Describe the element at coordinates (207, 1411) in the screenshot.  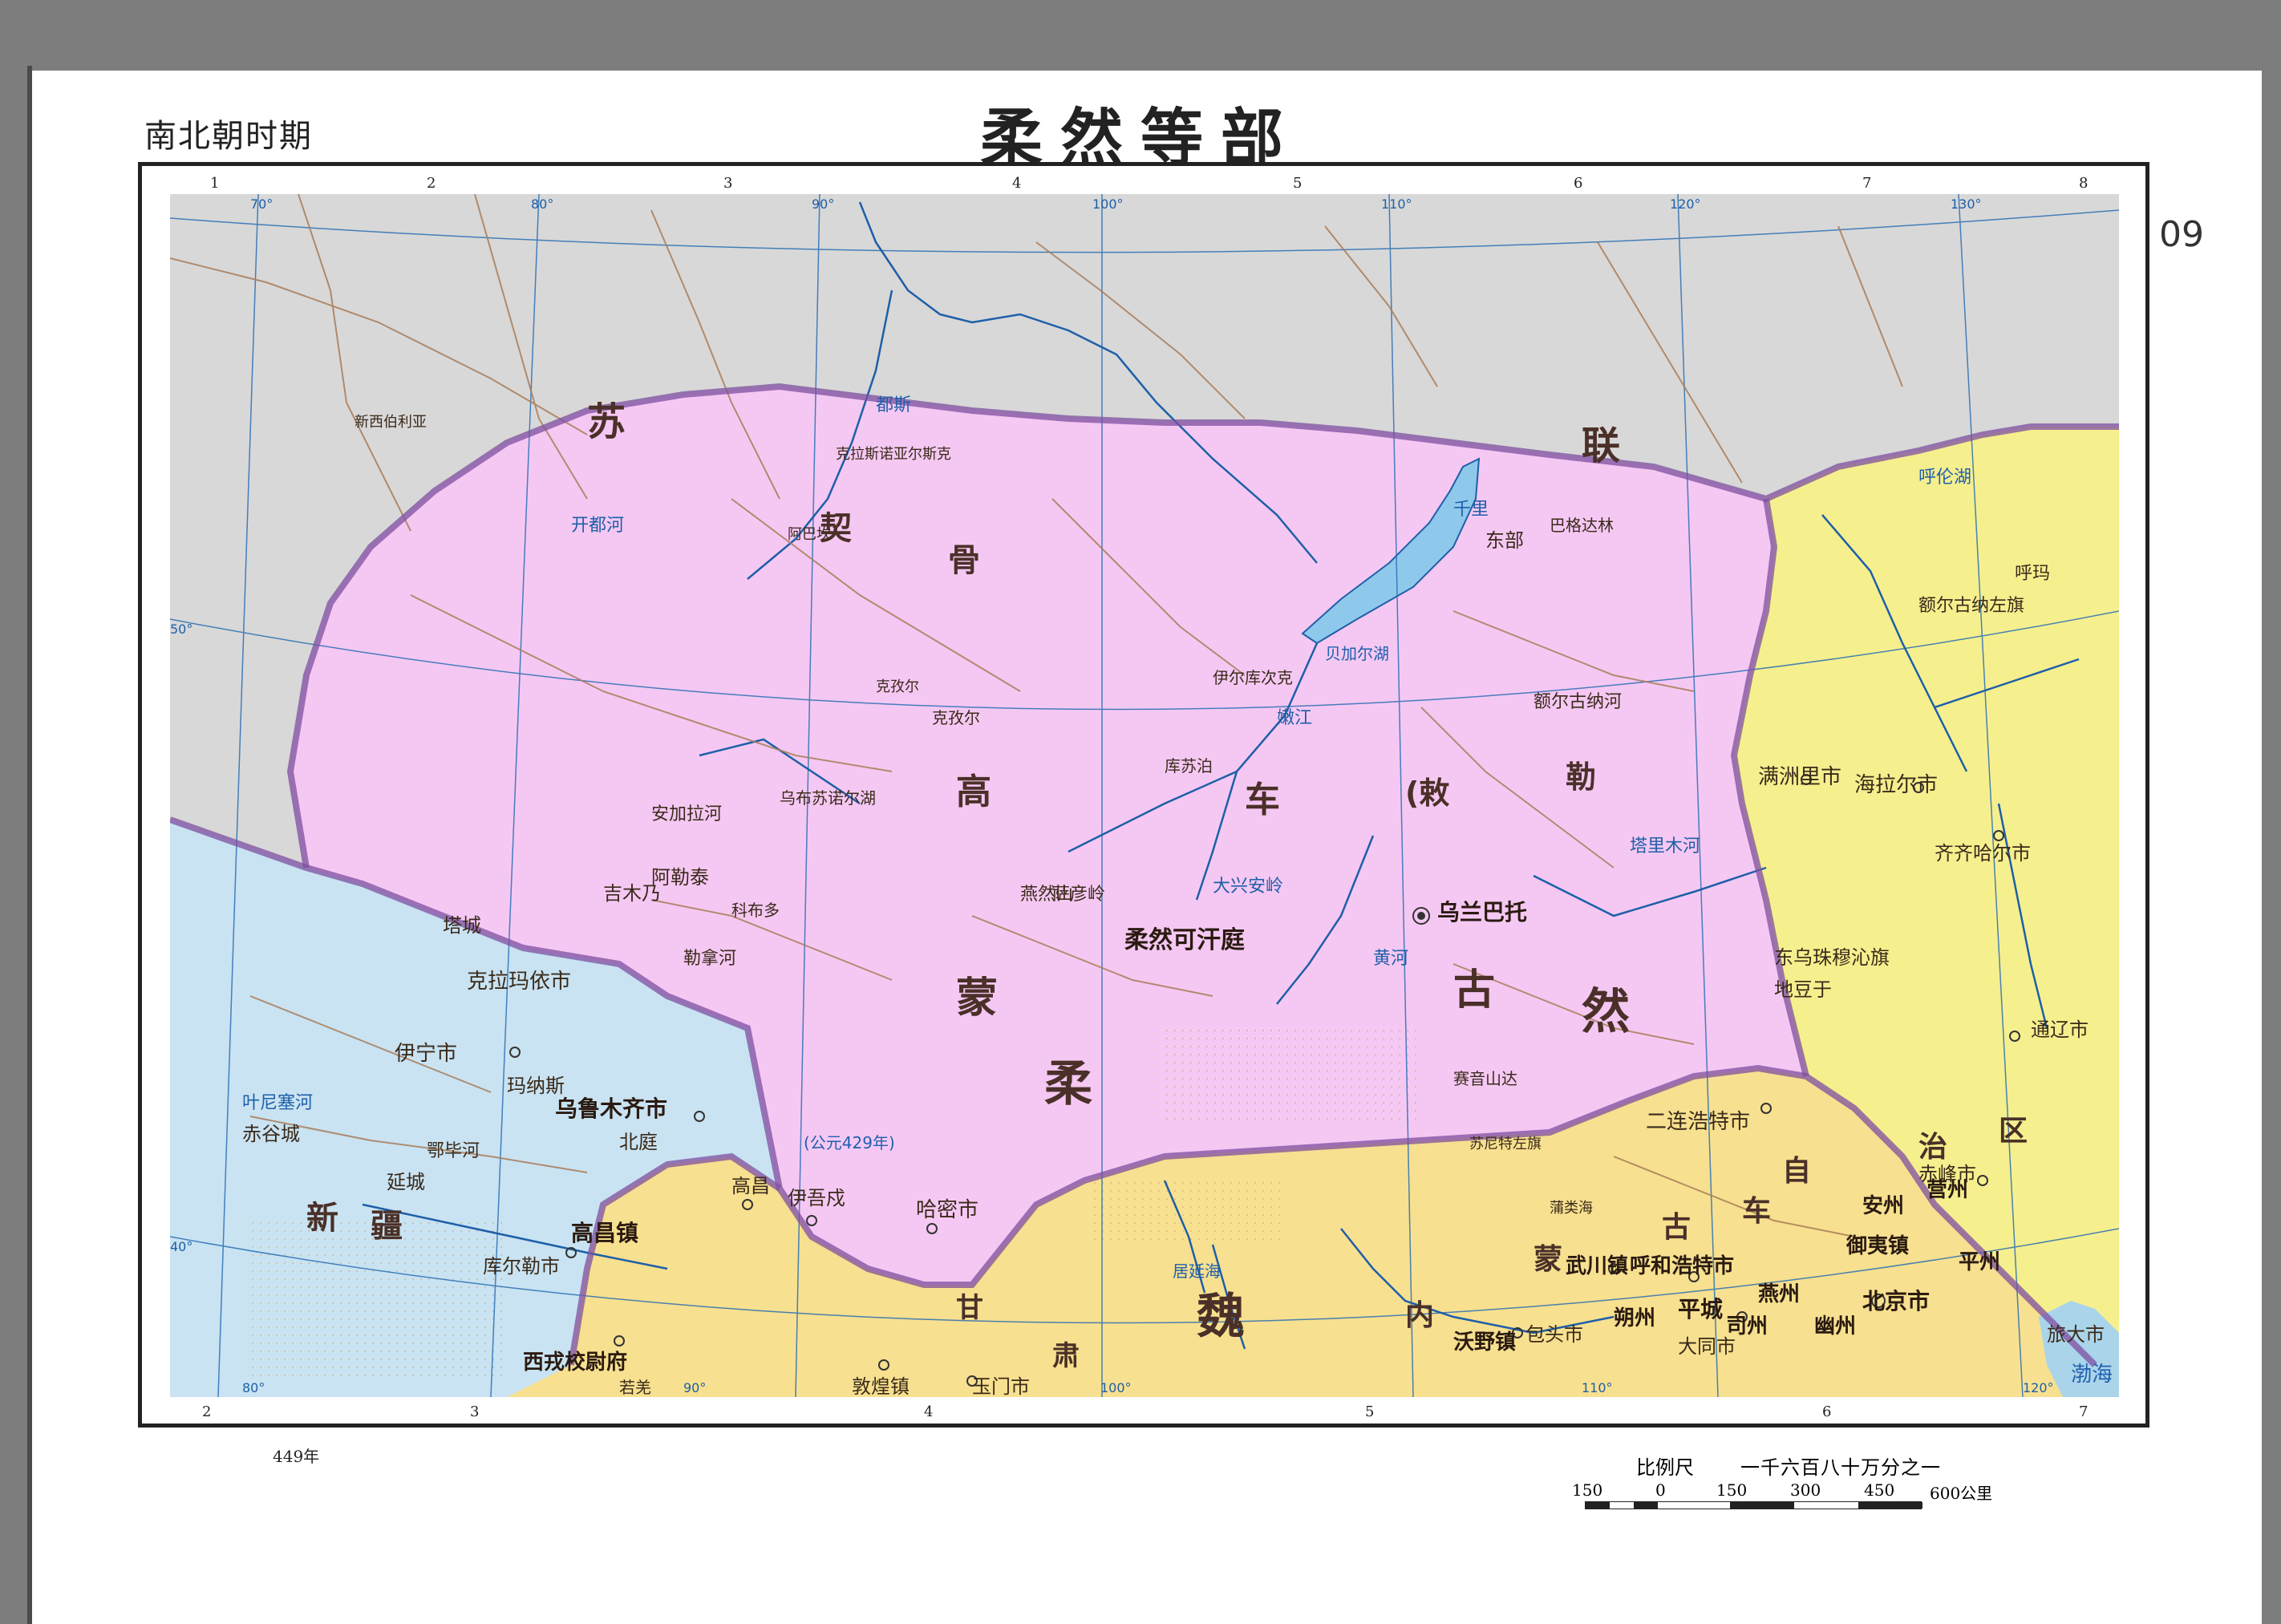
I see `col-b2: 2` at that location.